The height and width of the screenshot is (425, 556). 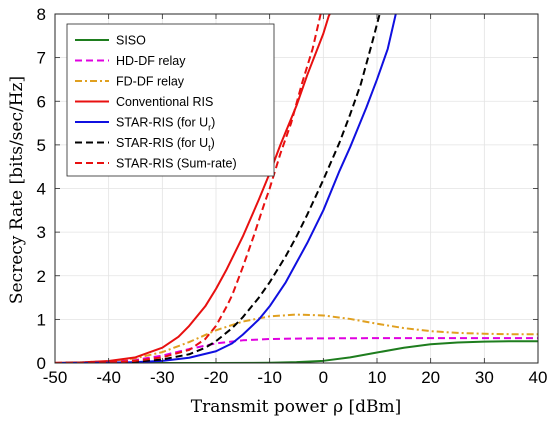 I want to click on y-tick-label: 8, so click(x=41, y=14).